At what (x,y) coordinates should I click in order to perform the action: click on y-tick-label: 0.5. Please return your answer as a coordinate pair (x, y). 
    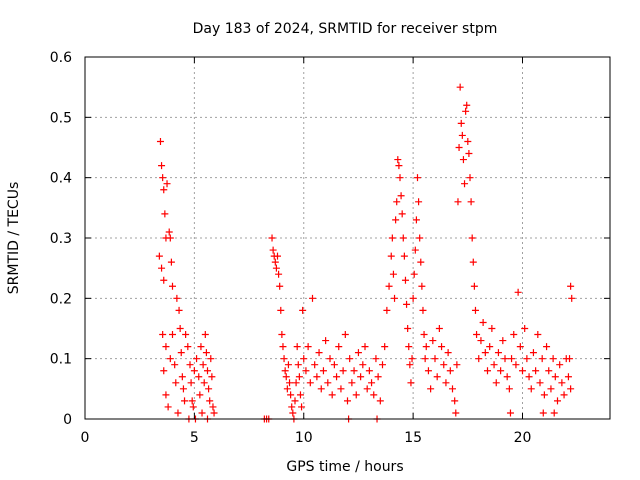
    Looking at the image, I should click on (61, 118).